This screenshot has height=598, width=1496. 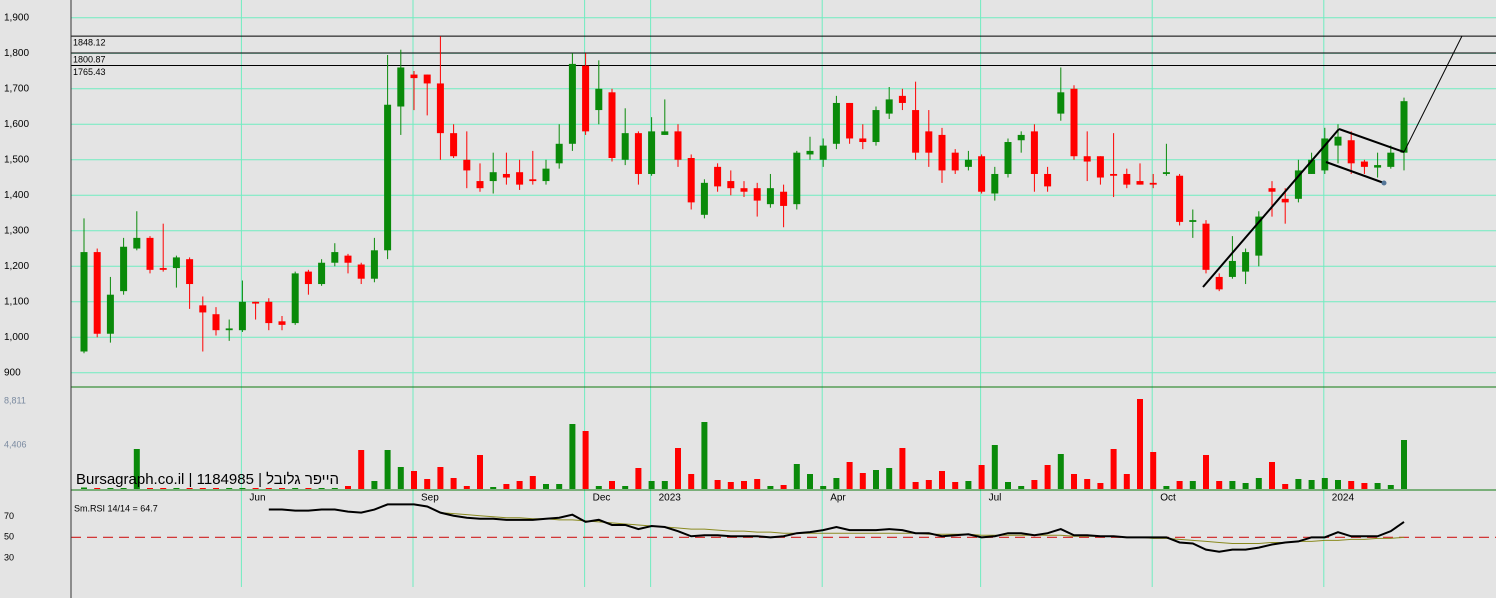 I want to click on y-tick-label: 1,100, so click(x=16, y=301).